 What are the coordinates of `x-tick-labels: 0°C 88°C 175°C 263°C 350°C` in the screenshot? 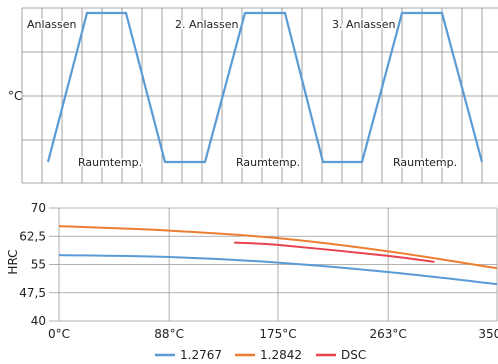 It's located at (273, 334).